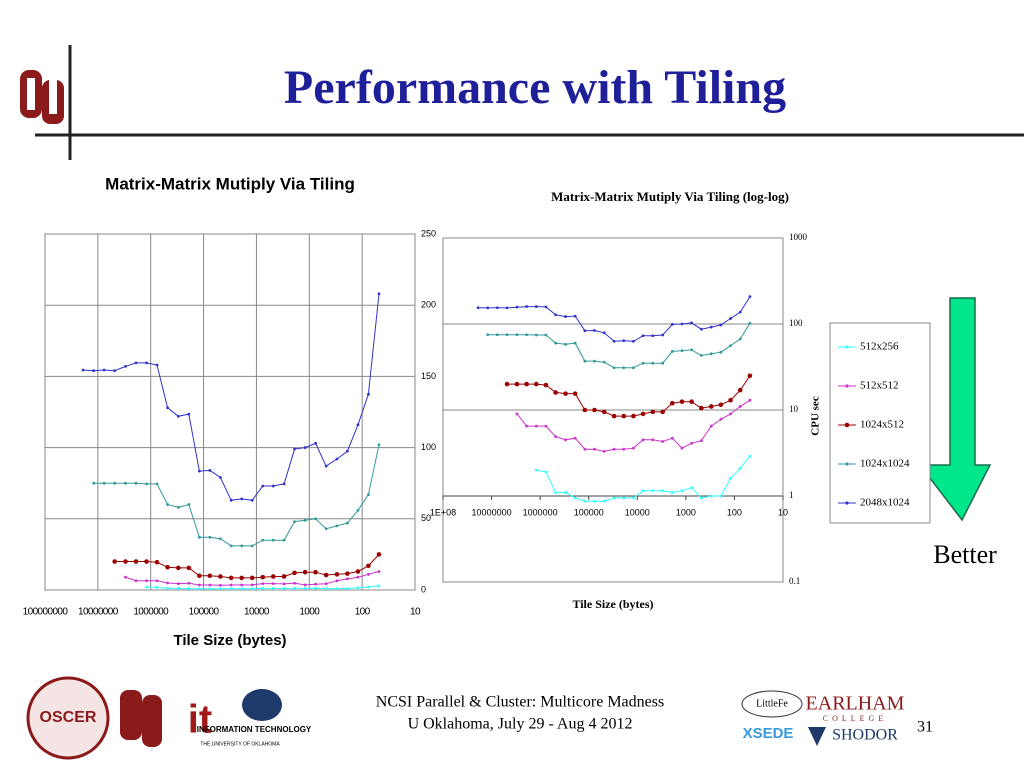 The height and width of the screenshot is (768, 1024). Describe the element at coordinates (540, 512) in the screenshot. I see `x-tick-label: 1000000` at that location.